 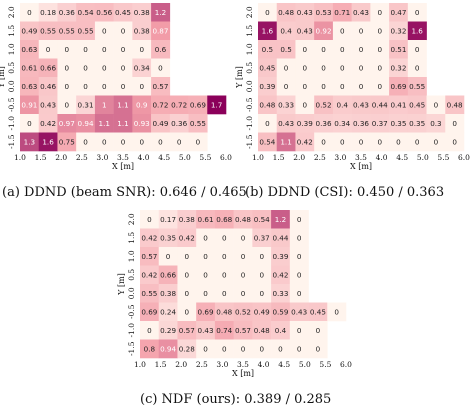 I want to click on y-tick-label: 0.5, so click(x=11, y=68).